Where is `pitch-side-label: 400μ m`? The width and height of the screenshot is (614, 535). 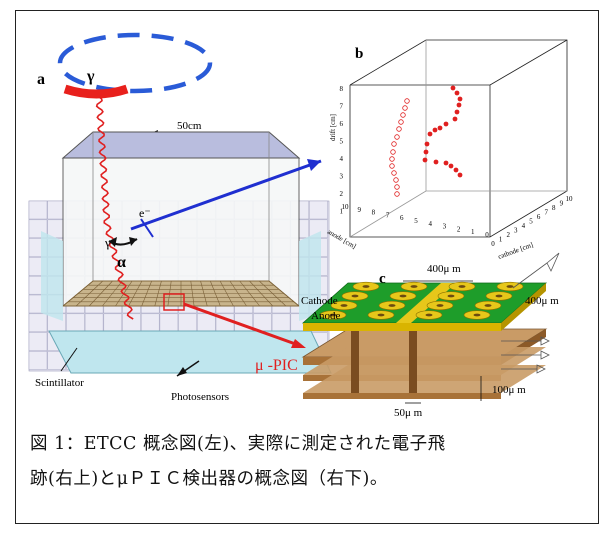
pitch-side-label: 400μ m is located at coordinates (542, 301).